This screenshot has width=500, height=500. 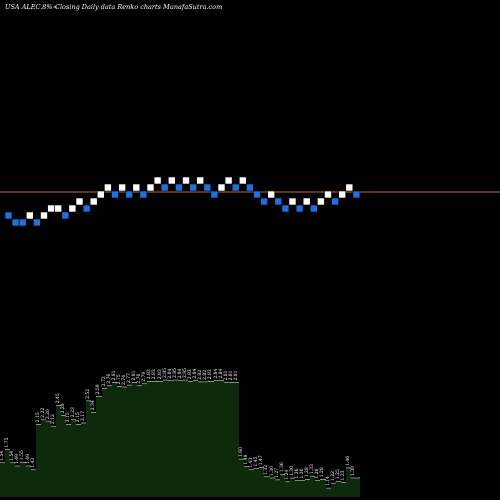 I want to click on volume-value-label: 2.23, so click(x=73, y=412).